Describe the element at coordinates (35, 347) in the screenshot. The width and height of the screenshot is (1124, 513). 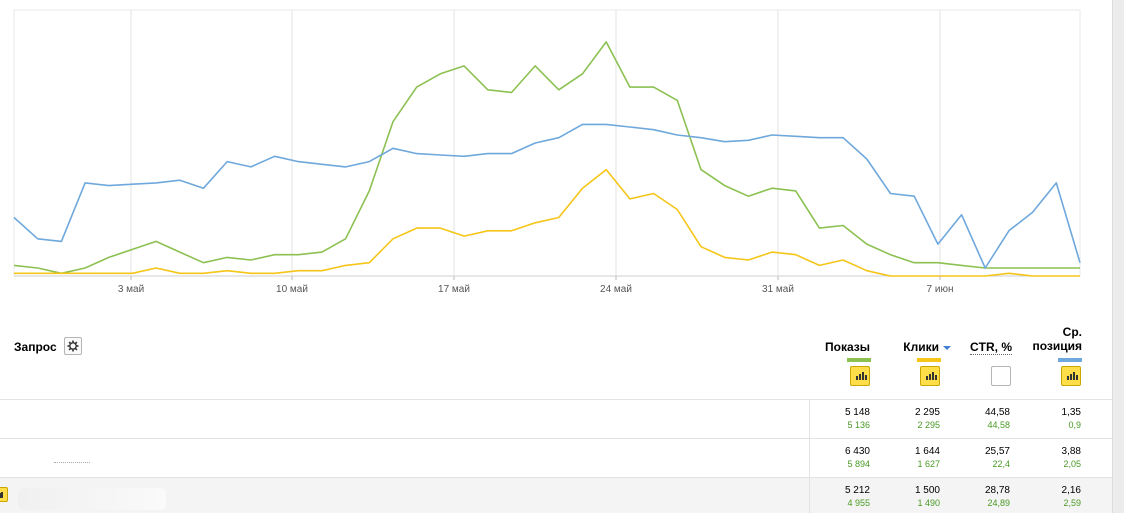
I see `query-column-header: Запрос` at that location.